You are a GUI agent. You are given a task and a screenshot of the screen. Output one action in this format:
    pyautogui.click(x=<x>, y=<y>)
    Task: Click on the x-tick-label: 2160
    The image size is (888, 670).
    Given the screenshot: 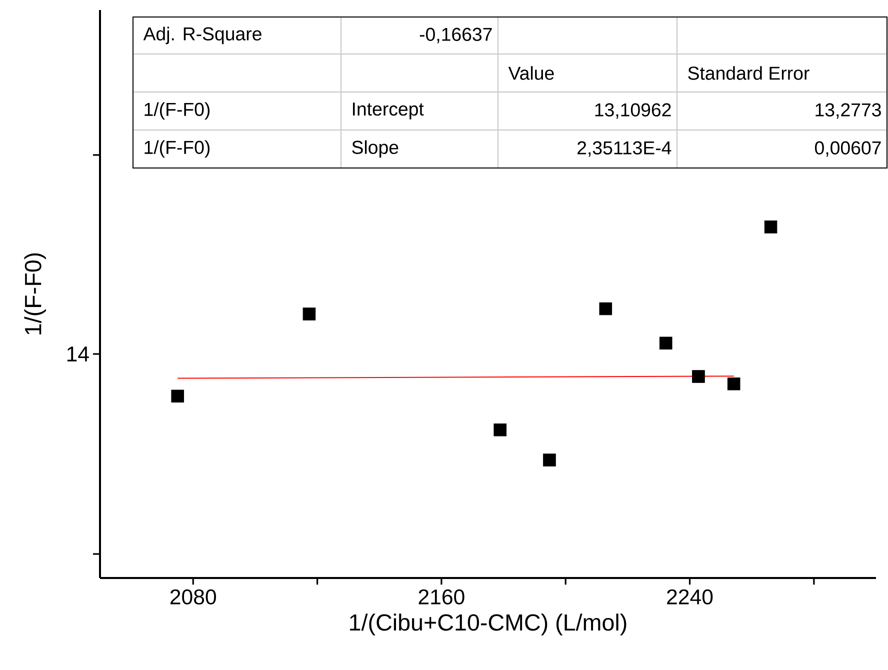 What is the action you would take?
    pyautogui.click(x=441, y=596)
    